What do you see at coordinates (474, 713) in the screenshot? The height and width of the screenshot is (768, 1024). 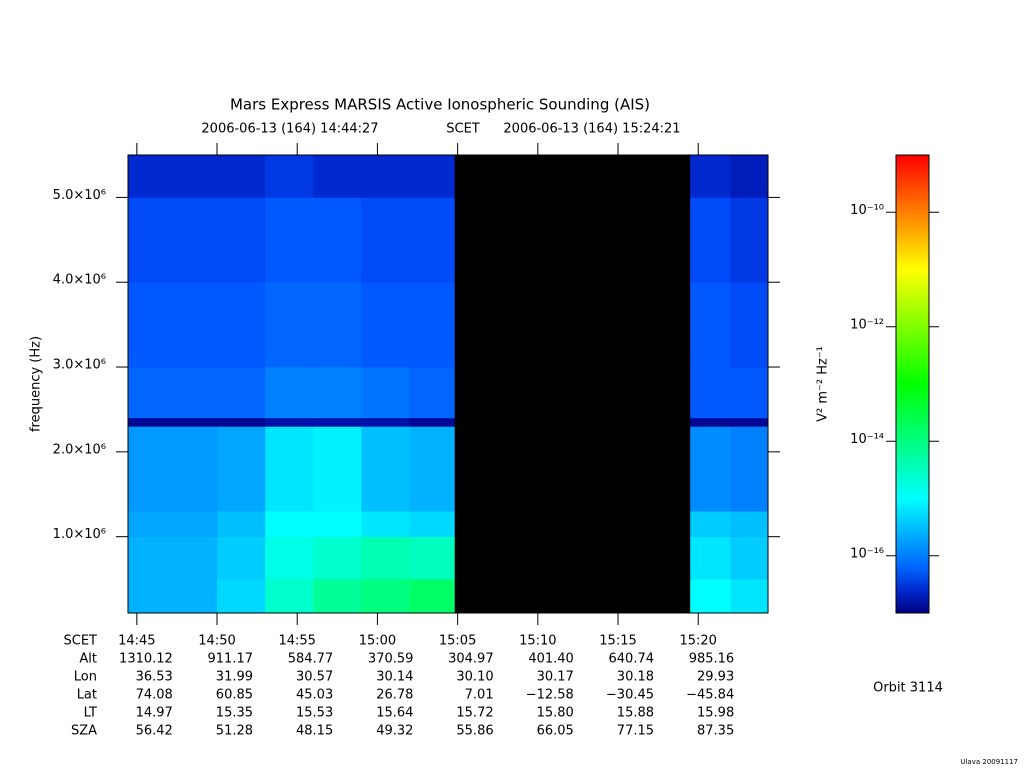 I see `ephemeris-value: 15.72` at bounding box center [474, 713].